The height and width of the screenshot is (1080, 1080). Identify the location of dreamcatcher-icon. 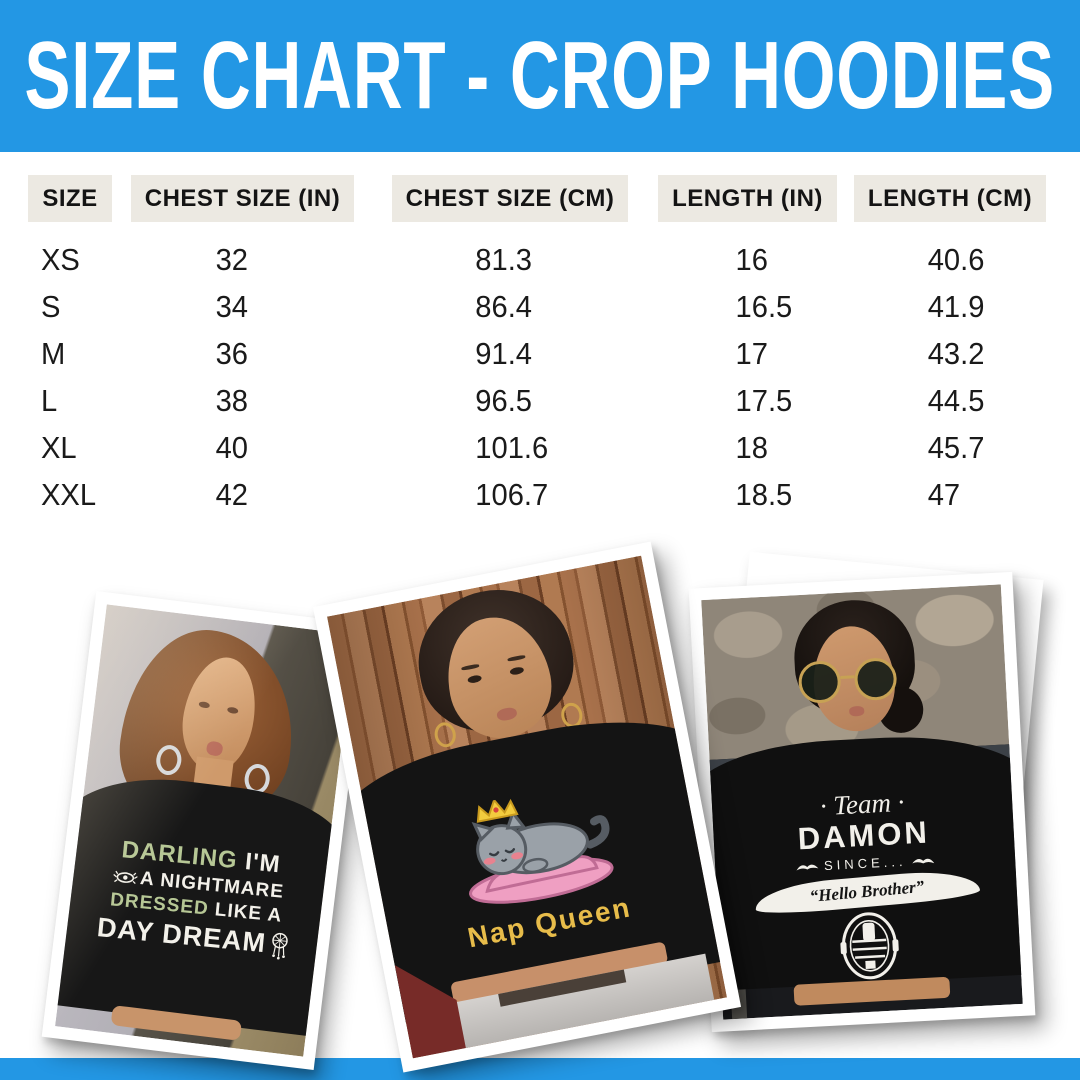
(279, 947).